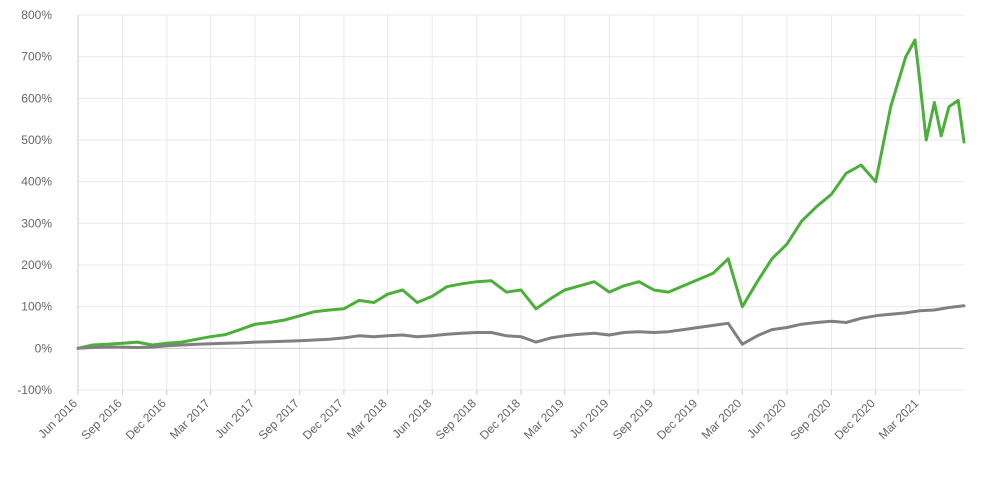 The width and height of the screenshot is (982, 492). I want to click on x-tick-label: Mar 2019, so click(544, 419).